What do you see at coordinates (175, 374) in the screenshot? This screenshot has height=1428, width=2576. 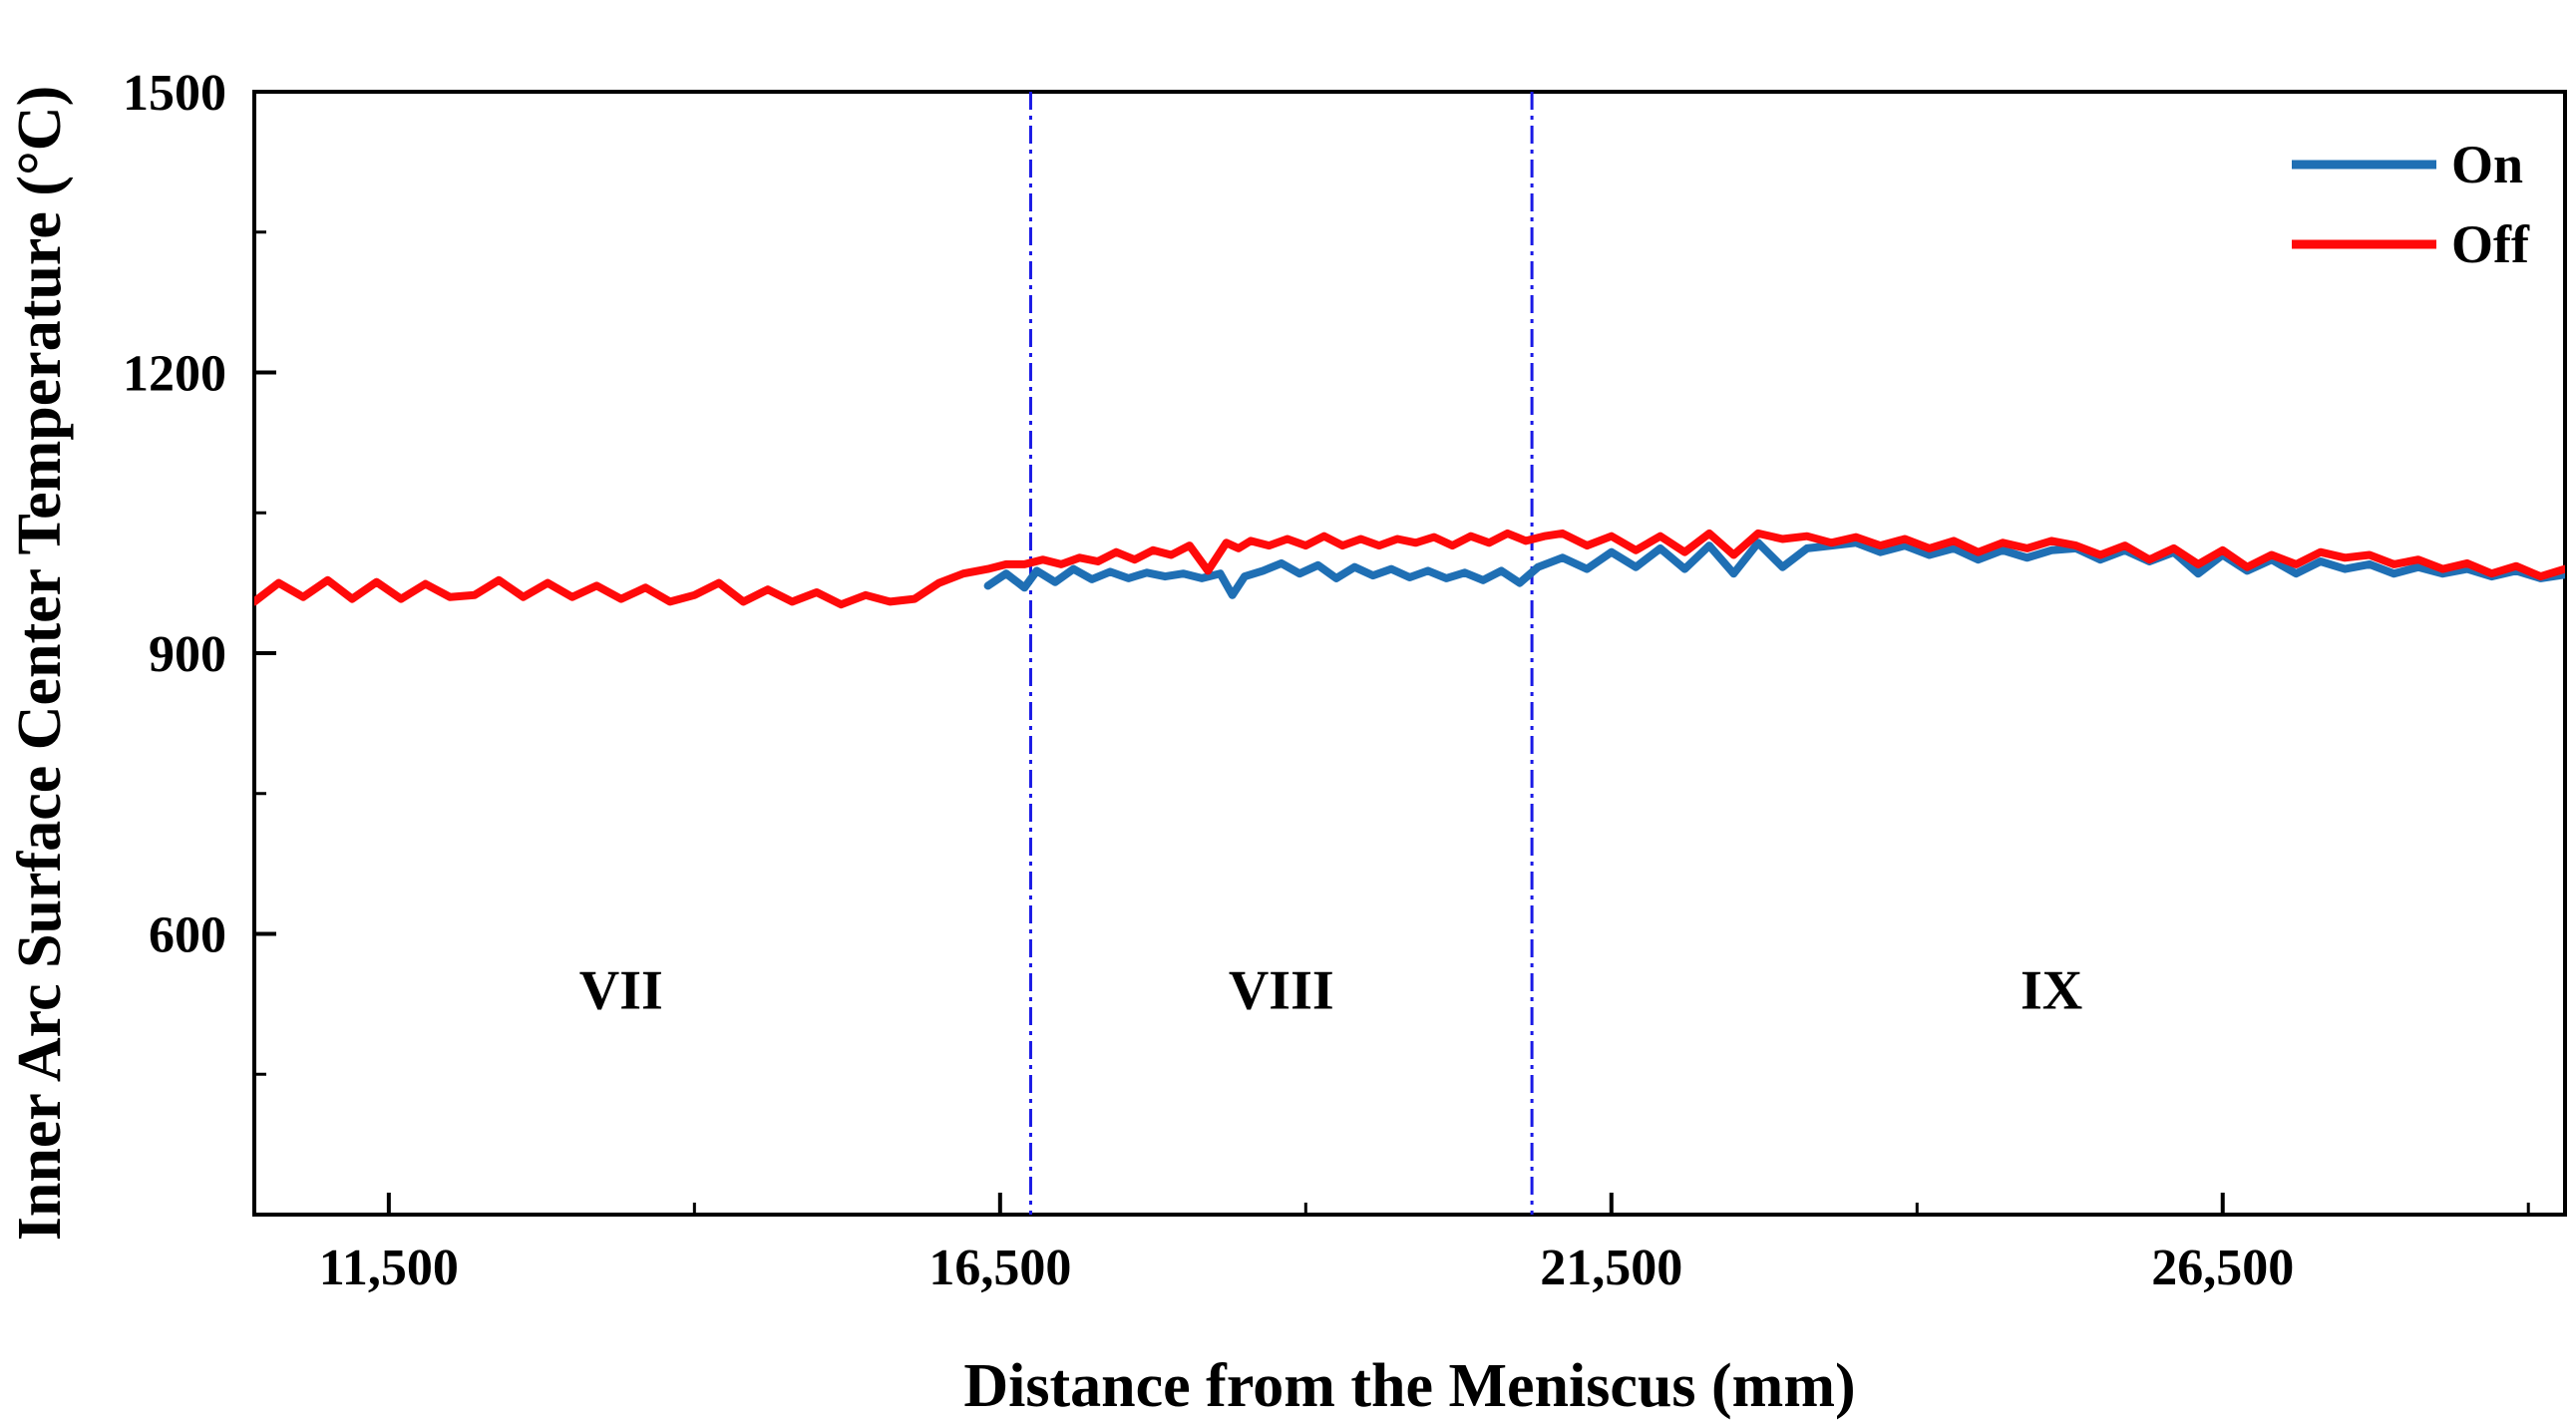 I see `y-tick-label: 1200` at bounding box center [175, 374].